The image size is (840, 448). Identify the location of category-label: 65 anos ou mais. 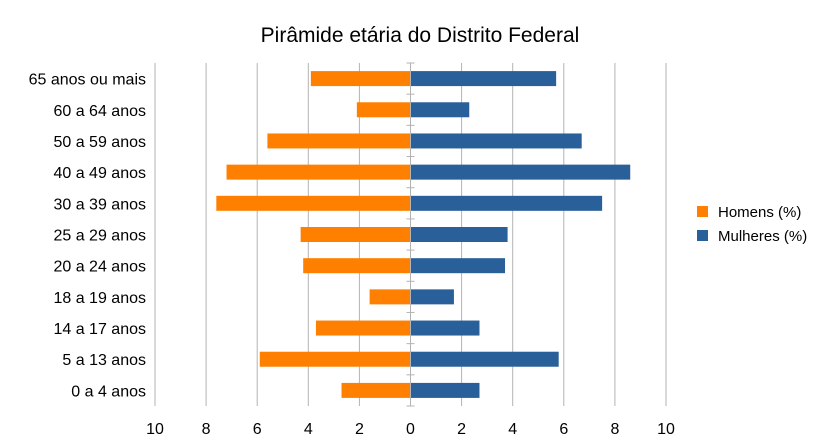
(87, 80).